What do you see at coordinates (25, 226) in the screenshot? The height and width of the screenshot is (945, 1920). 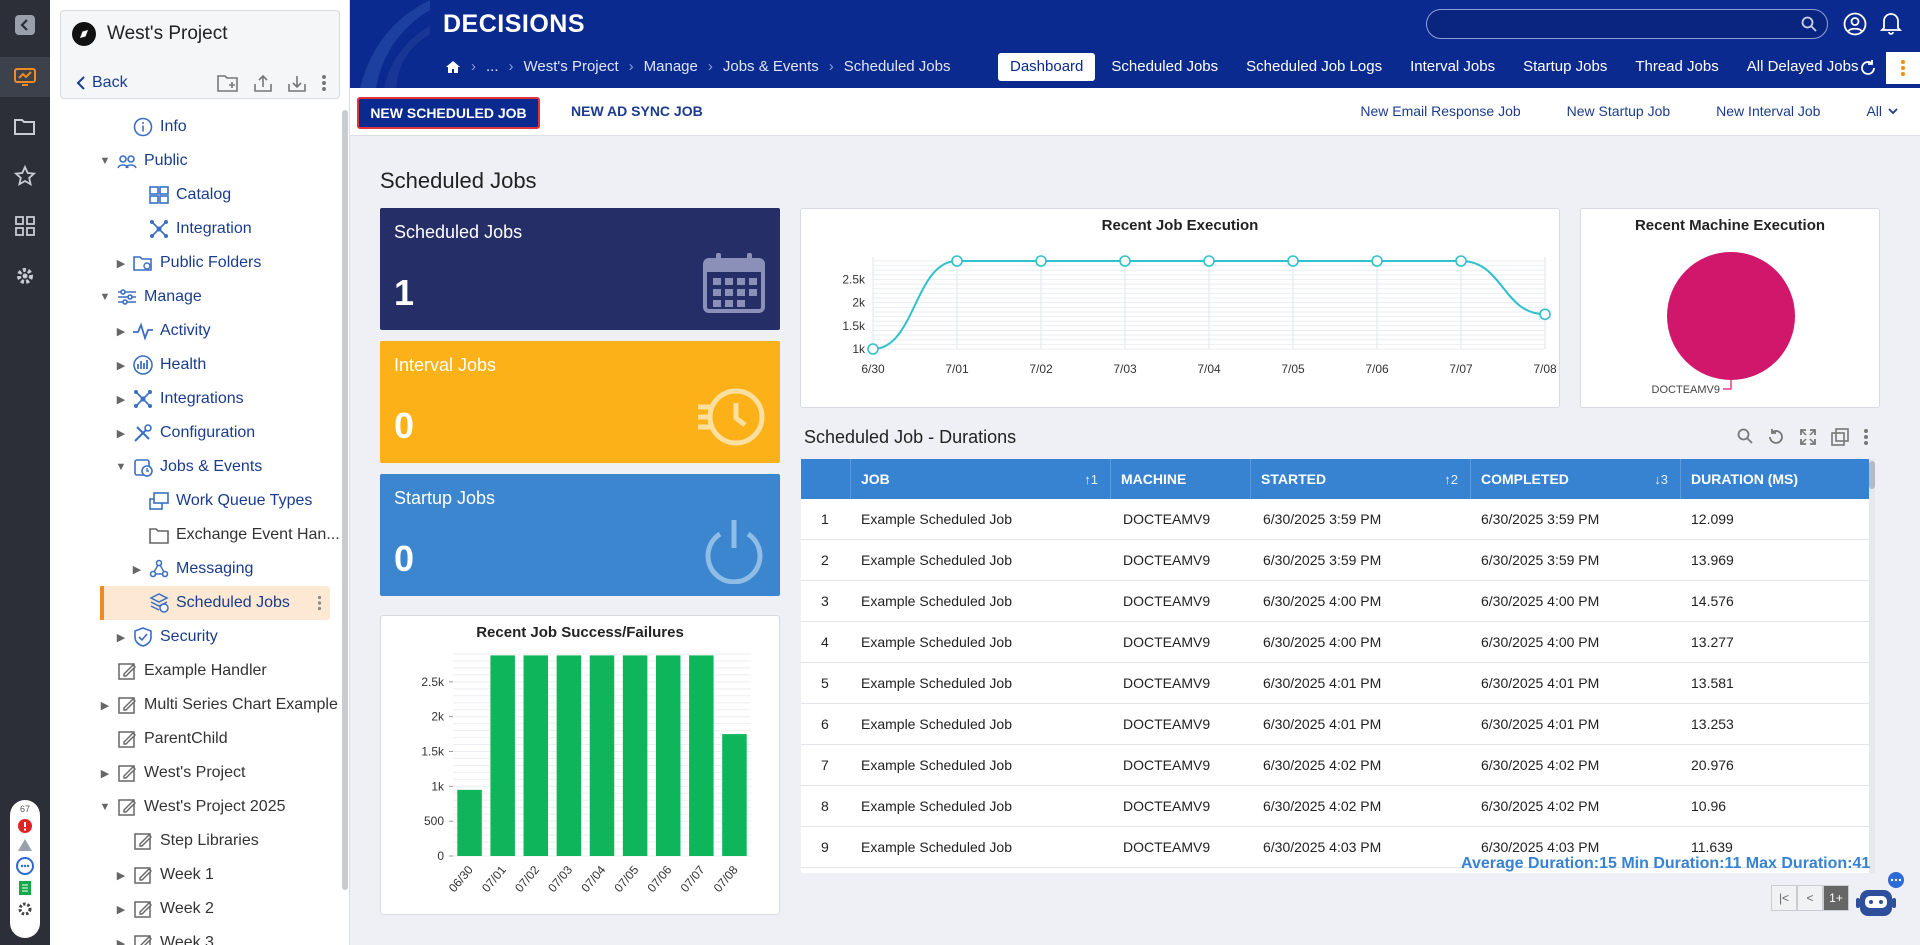 I see `apps-icon` at bounding box center [25, 226].